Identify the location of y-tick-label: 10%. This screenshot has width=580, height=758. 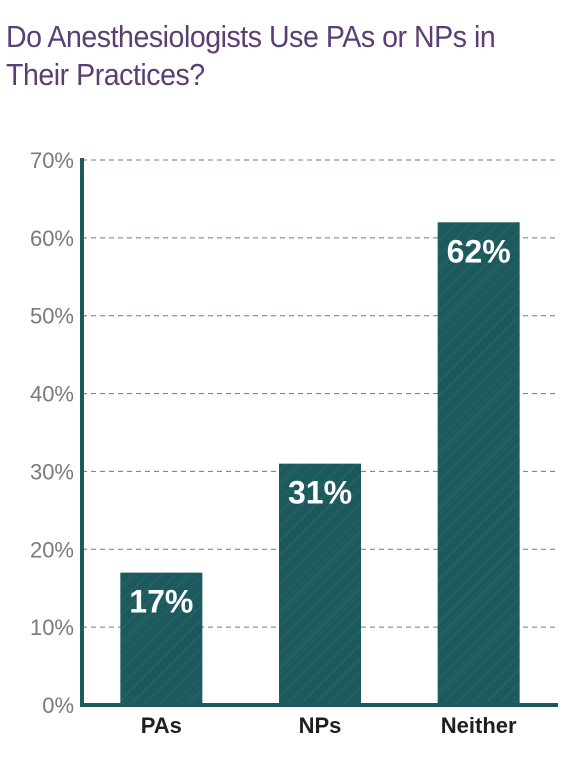
(52, 627).